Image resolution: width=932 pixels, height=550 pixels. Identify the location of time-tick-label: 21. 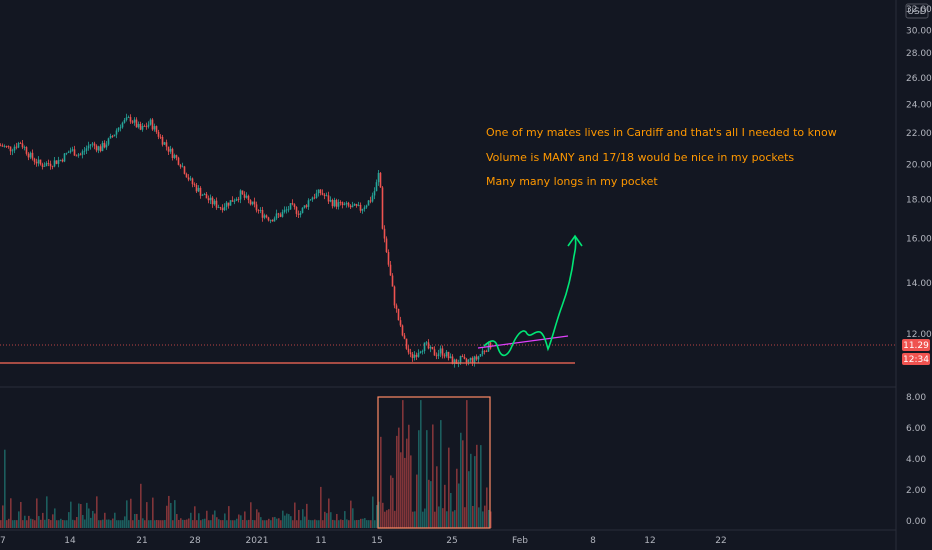
(141, 541).